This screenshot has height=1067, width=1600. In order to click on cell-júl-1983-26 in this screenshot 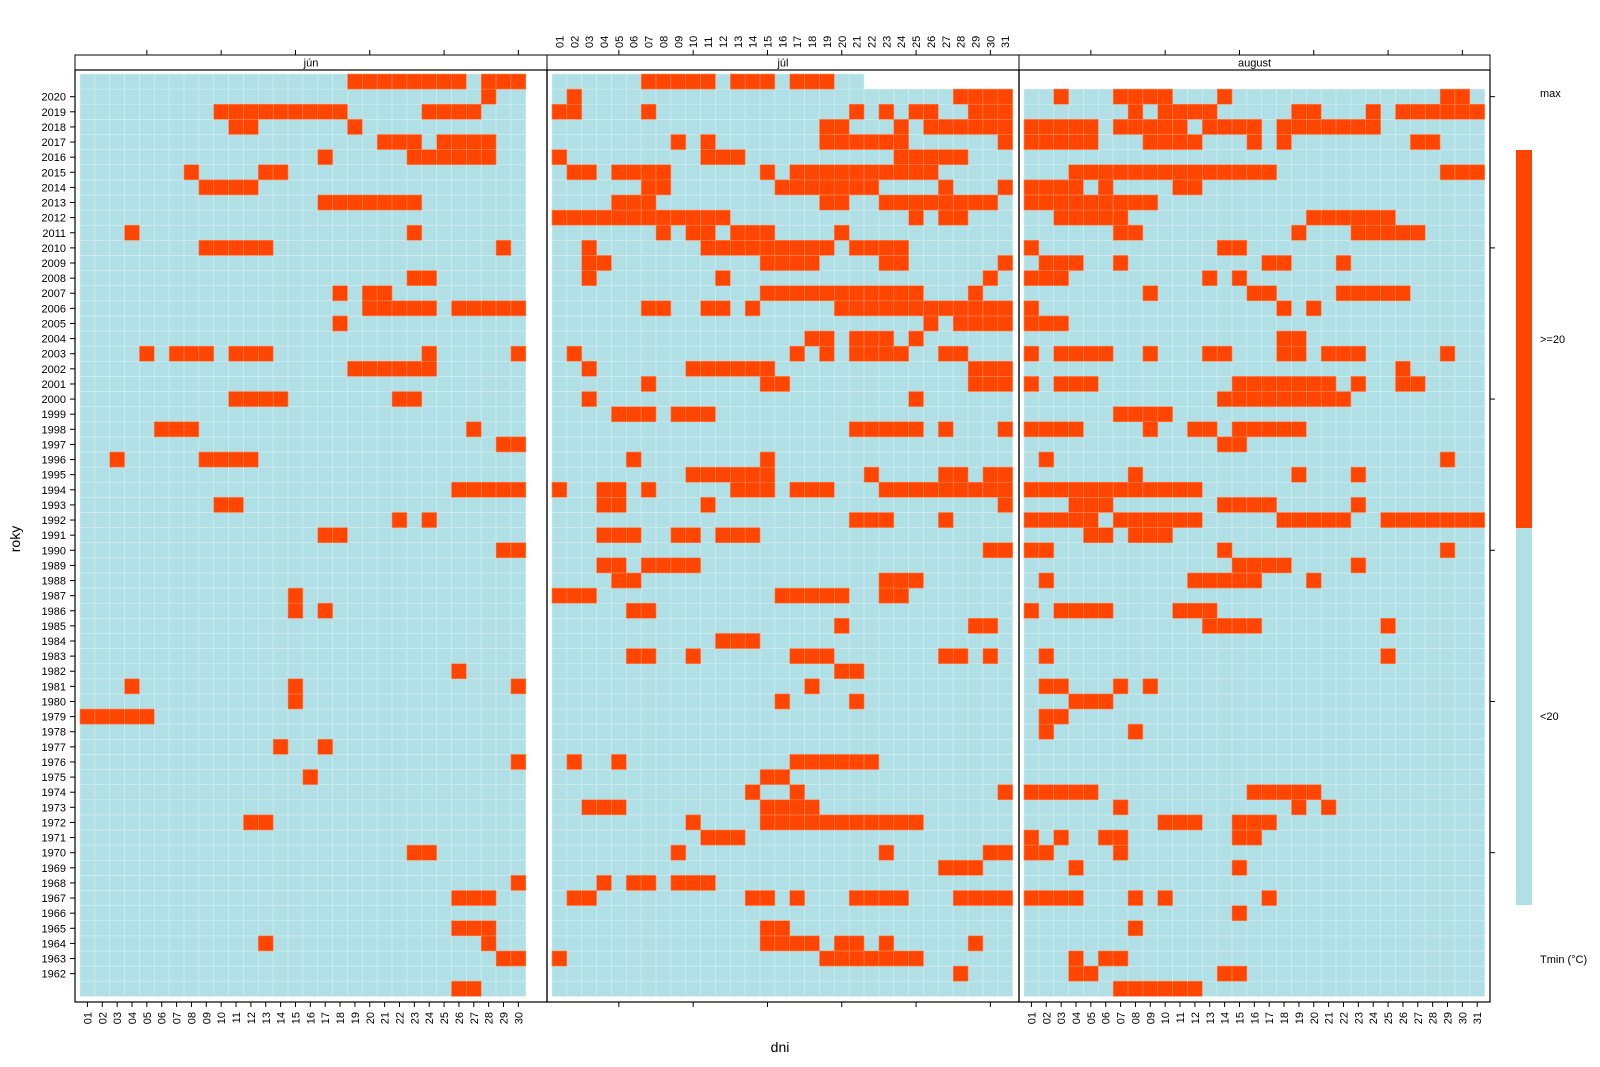, I will do `click(931, 656)`.